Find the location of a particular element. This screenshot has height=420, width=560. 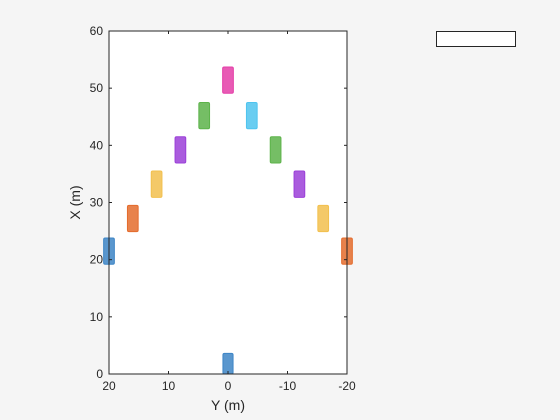

y-tick-label-6: 50 is located at coordinates (97, 88).